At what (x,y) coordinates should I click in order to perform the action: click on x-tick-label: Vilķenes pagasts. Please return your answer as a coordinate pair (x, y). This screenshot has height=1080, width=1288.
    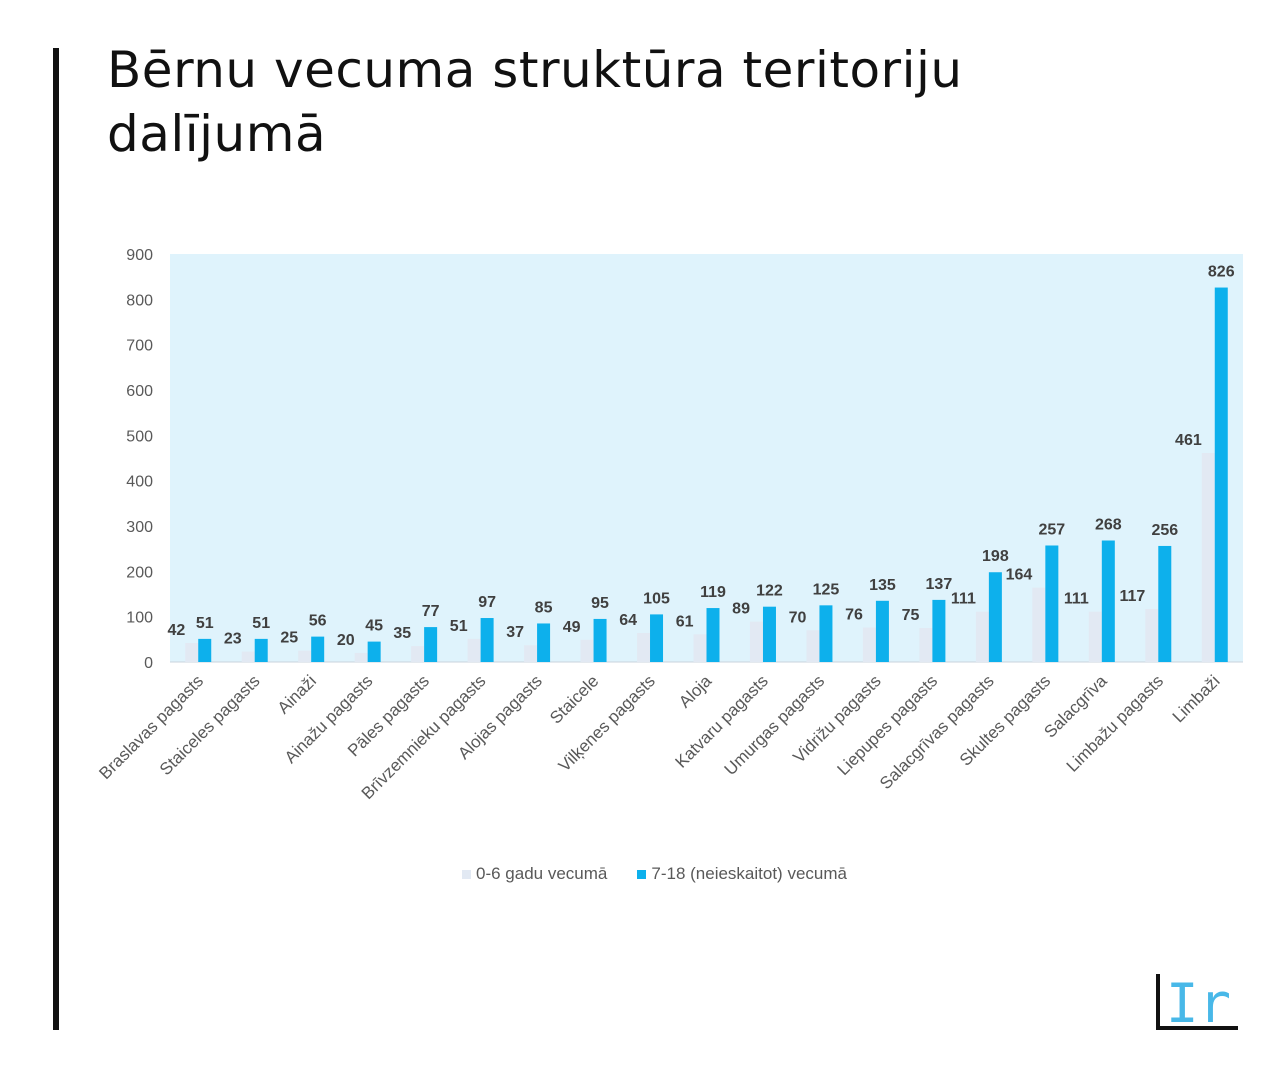
    Looking at the image, I should click on (607, 723).